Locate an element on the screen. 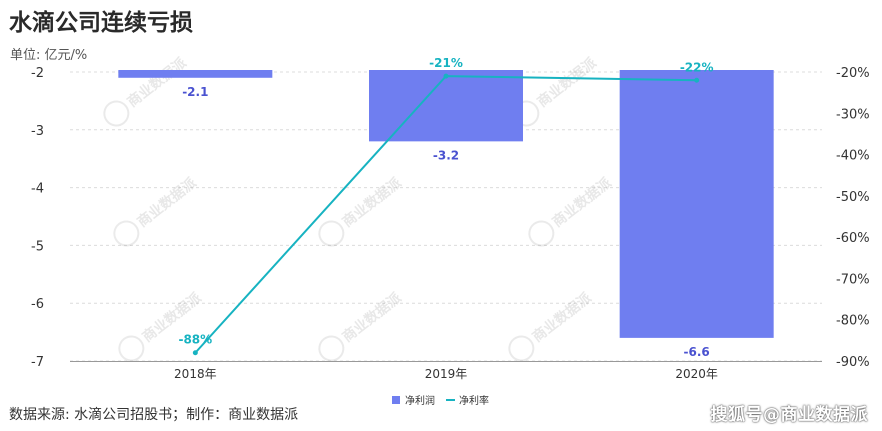 This screenshot has height=431, width=882. legend-label: 净利润 is located at coordinates (420, 400).